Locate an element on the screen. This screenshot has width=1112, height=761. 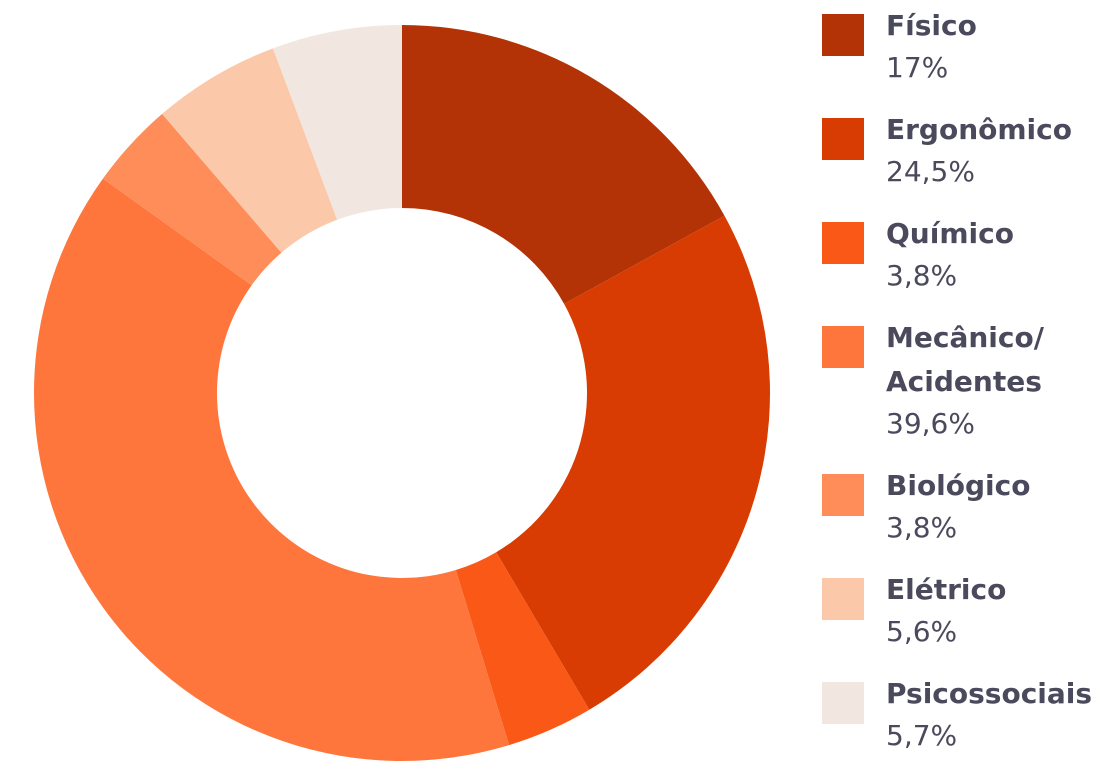
legend-text: Ergonômico 24,5% is located at coordinates (996, 150).